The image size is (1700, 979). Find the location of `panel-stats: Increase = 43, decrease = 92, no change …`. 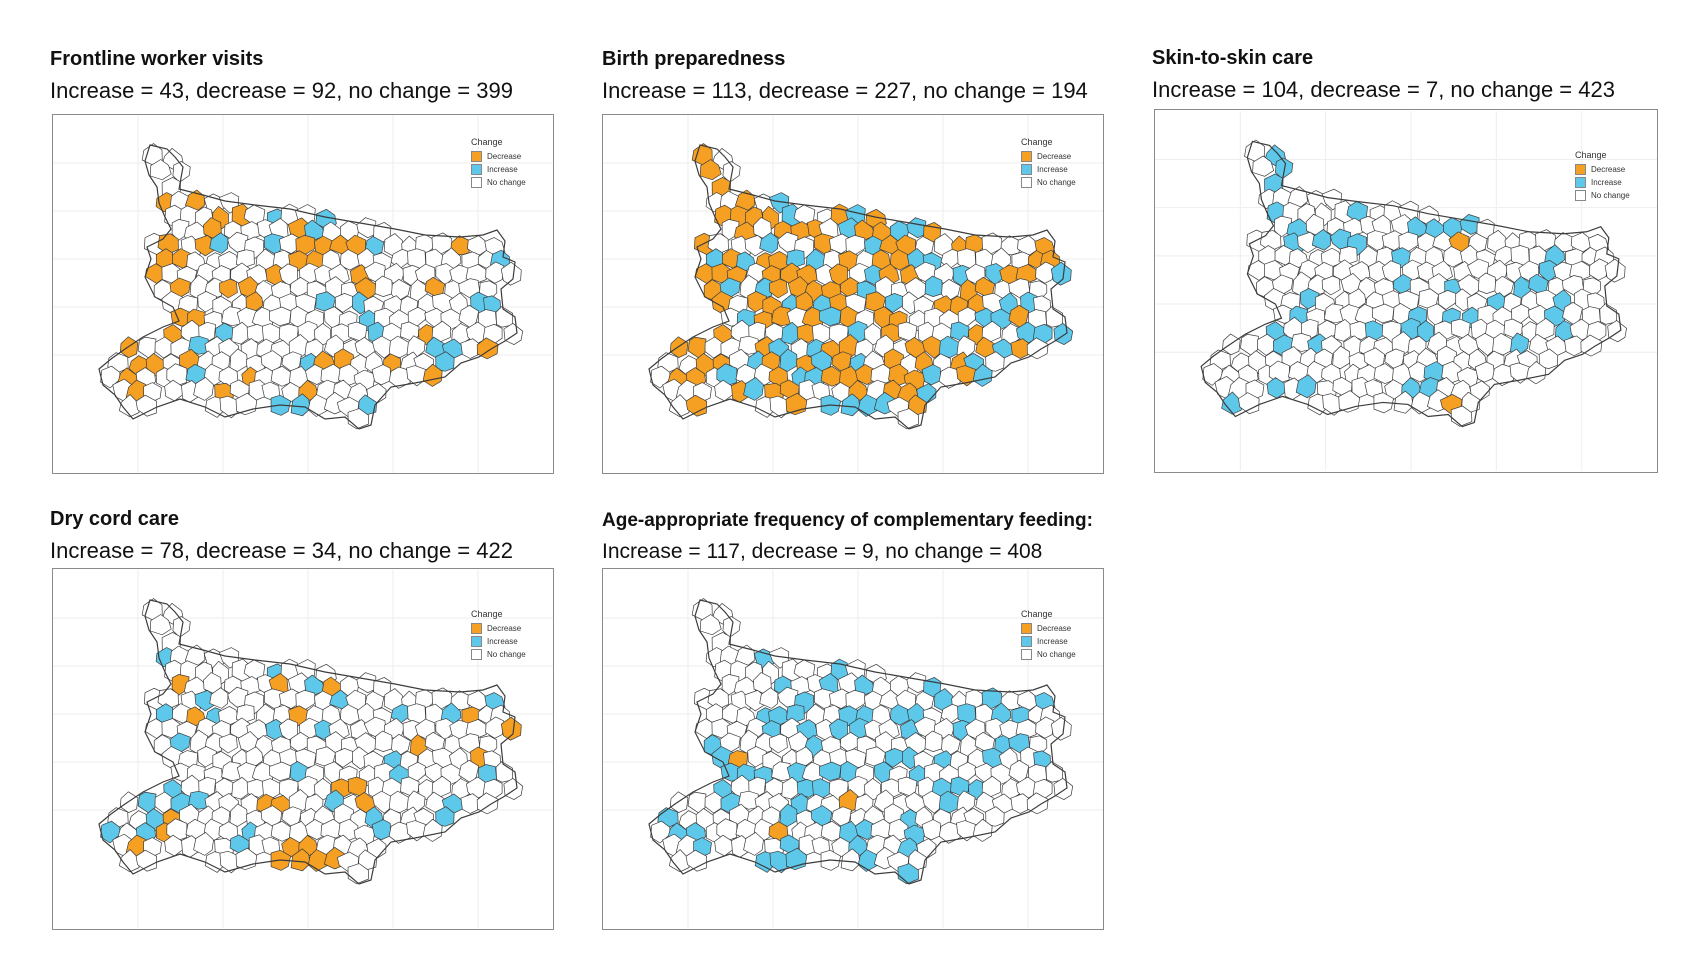

panel-stats: Increase = 43, decrease = 92, no change … is located at coordinates (281, 90).